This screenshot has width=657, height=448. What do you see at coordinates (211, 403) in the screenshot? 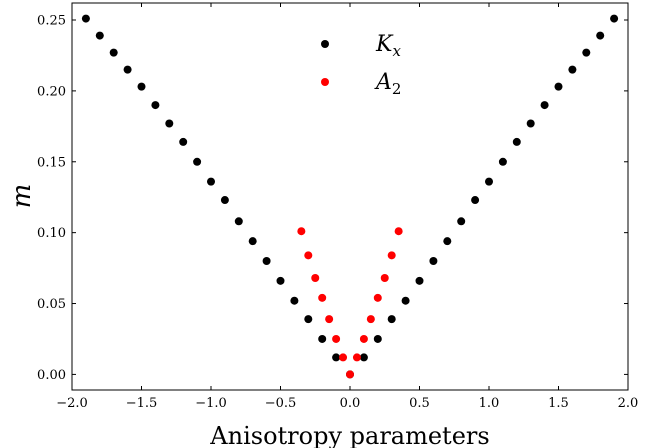
I see `x-tick-label: −1.0` at bounding box center [211, 403].